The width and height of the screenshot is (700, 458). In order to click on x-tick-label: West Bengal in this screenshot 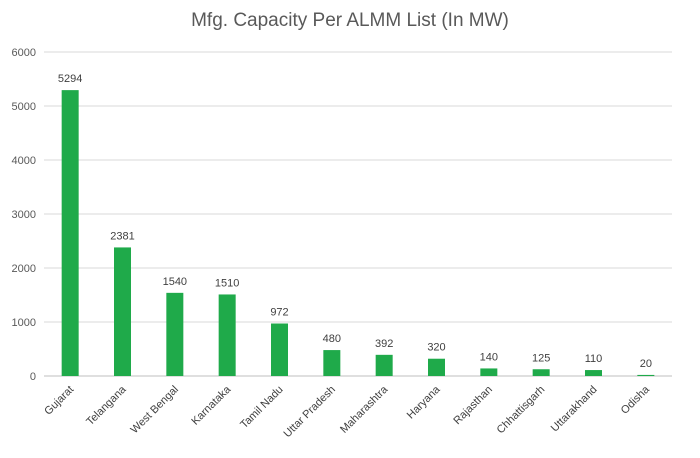, I will do `click(155, 410)`.